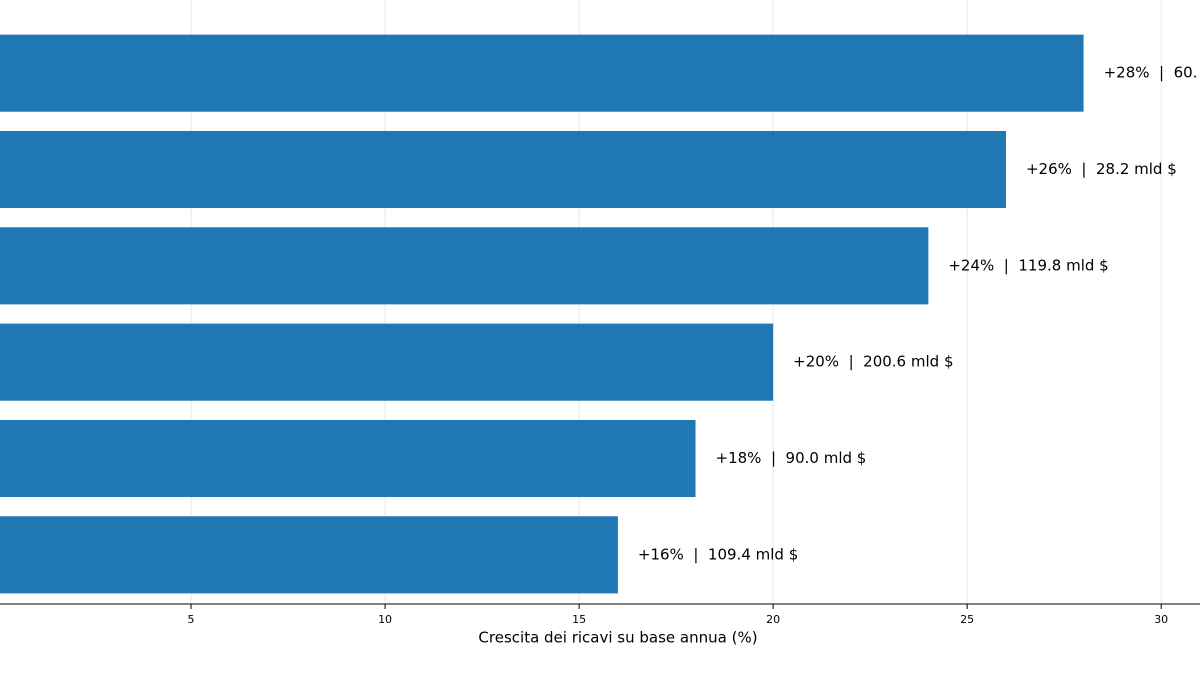 This screenshot has width=1200, height=674. What do you see at coordinates (0, 619) in the screenshot?
I see `x-tick-label: 0` at bounding box center [0, 619].